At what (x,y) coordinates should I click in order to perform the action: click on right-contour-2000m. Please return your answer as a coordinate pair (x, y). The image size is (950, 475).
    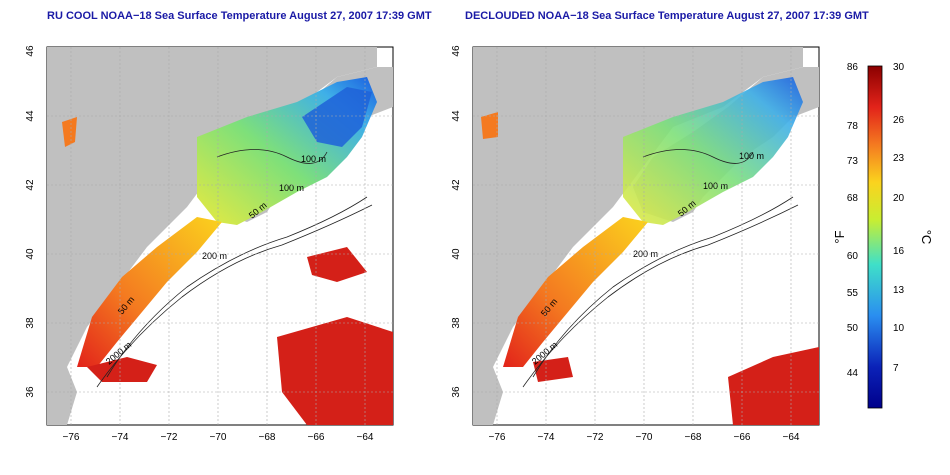
    Looking at the image, I should click on (660, 296).